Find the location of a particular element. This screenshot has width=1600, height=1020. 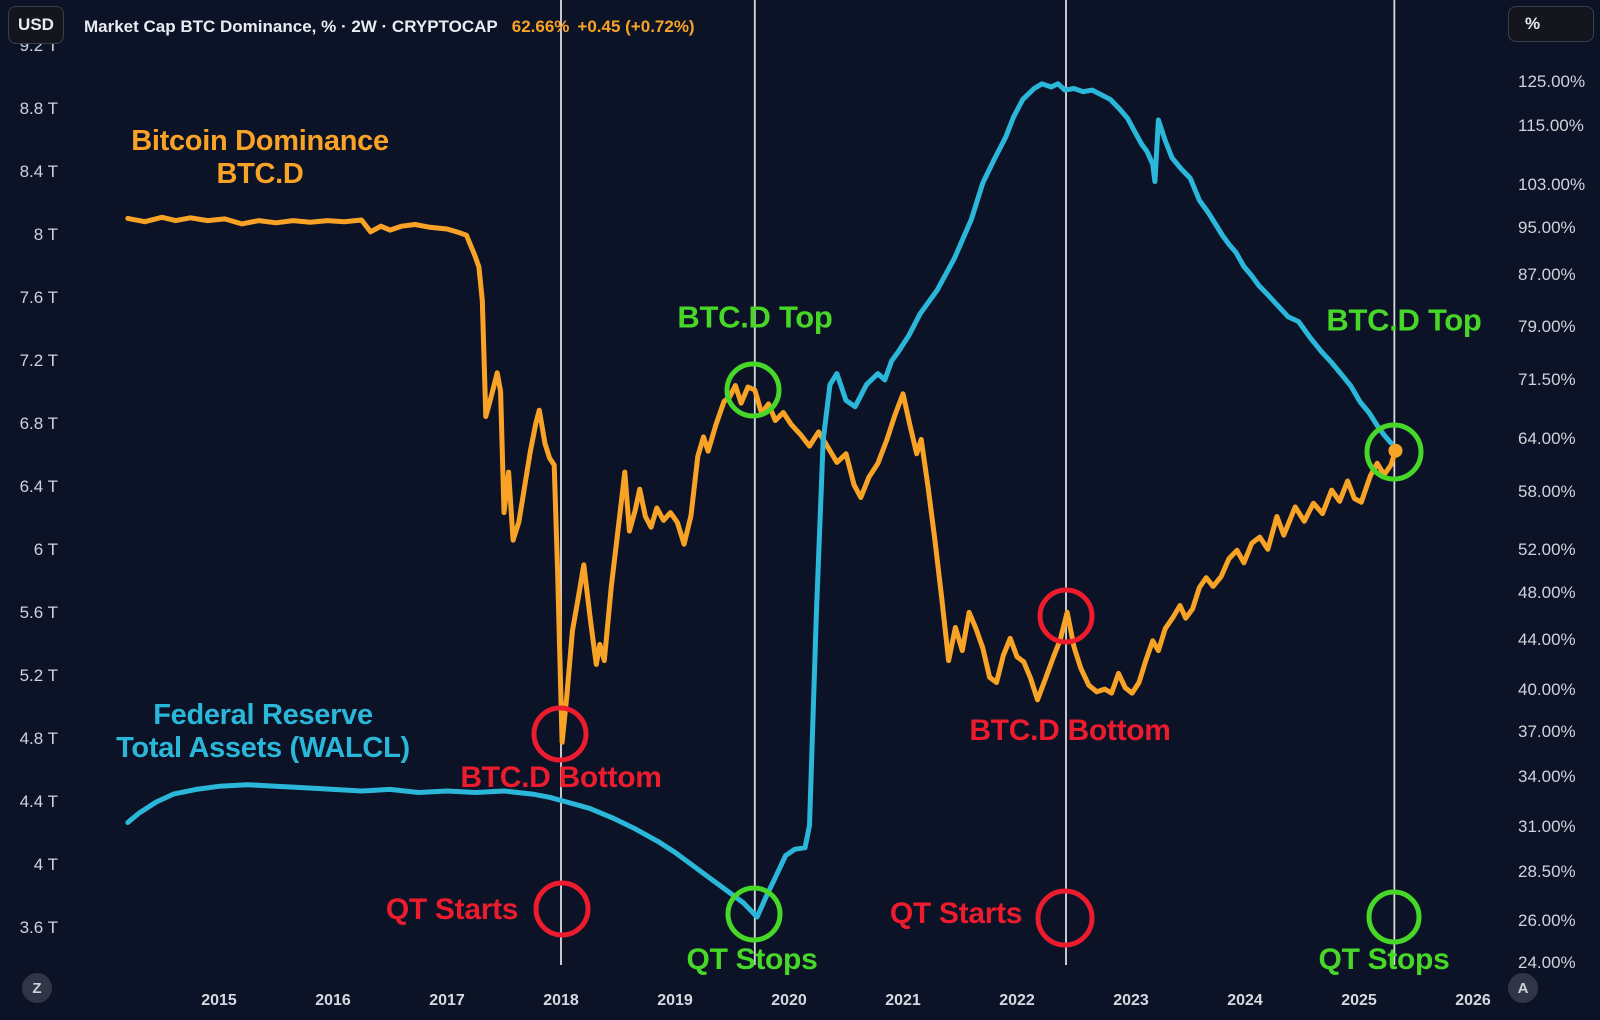

time-axis-tick: 2016 is located at coordinates (333, 1000).